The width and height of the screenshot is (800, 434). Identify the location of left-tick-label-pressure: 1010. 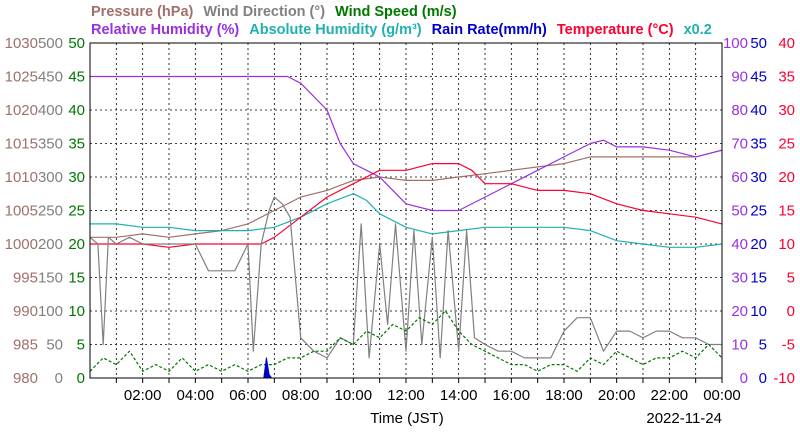
(21, 177).